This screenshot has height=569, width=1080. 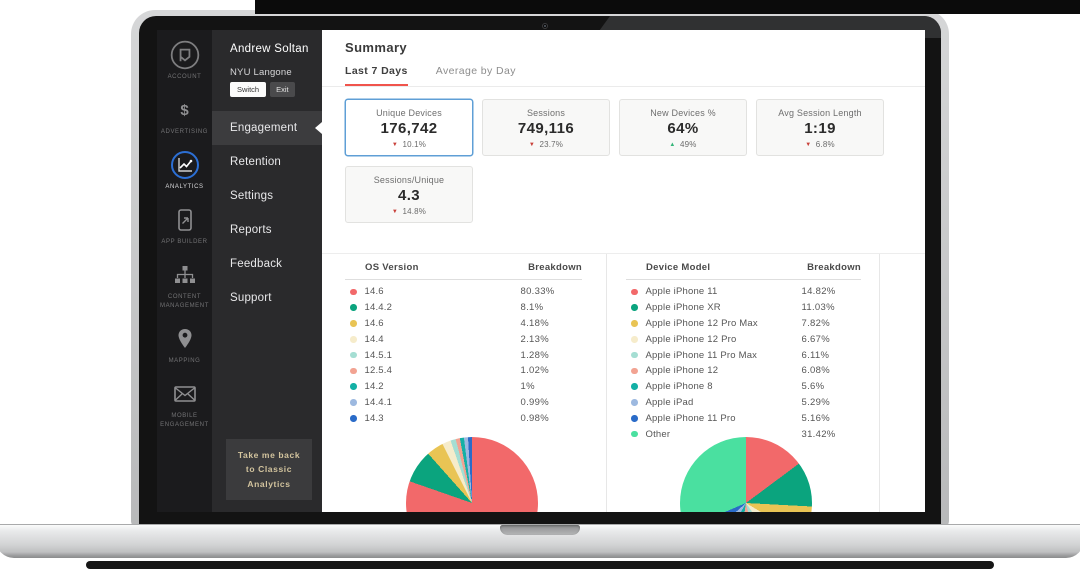 What do you see at coordinates (374, 387) in the screenshot?
I see `row-label: 14.2` at bounding box center [374, 387].